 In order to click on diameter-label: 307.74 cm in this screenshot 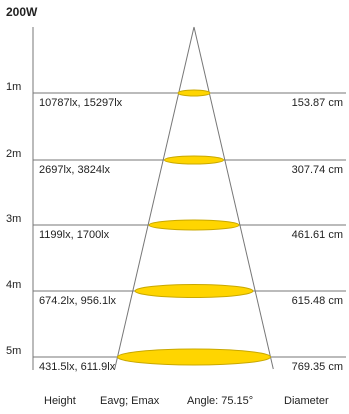, I will do `click(317, 170)`.